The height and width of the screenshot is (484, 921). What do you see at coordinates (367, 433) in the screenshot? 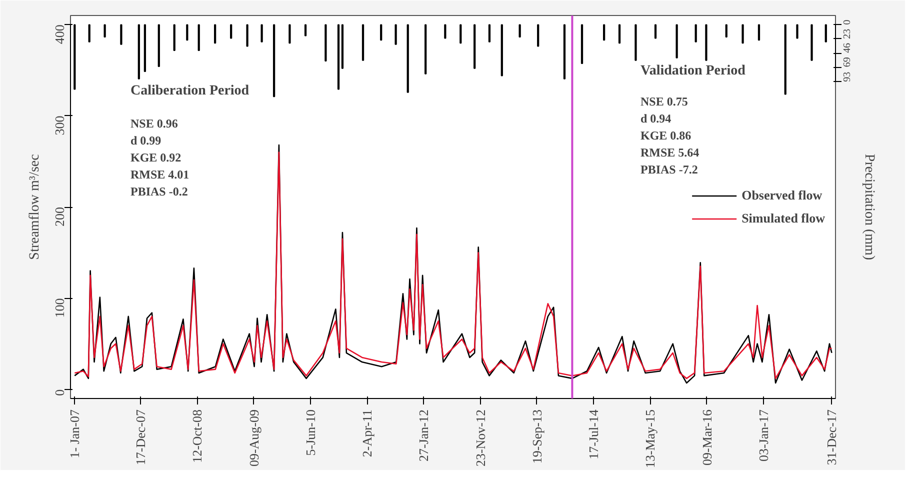
I see `x-tick-label: 2-Apr-11` at bounding box center [367, 433].